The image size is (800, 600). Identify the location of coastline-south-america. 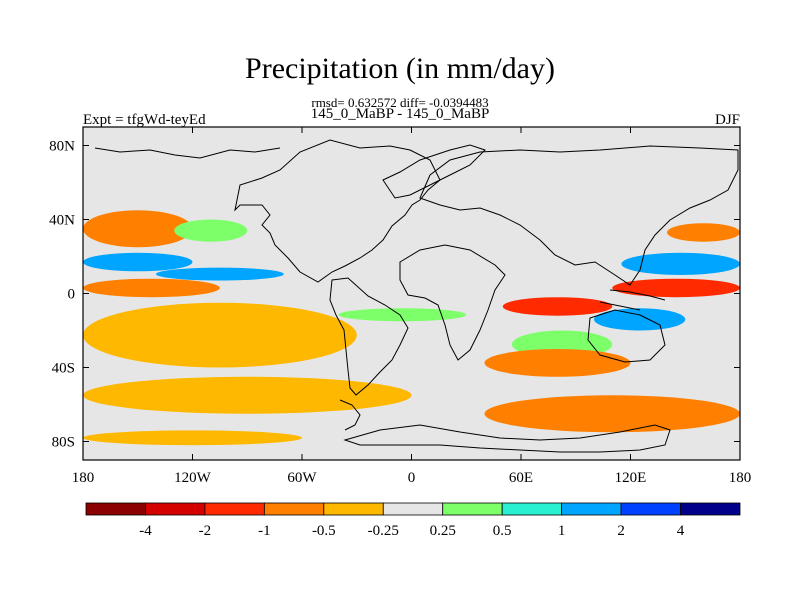
(369, 336).